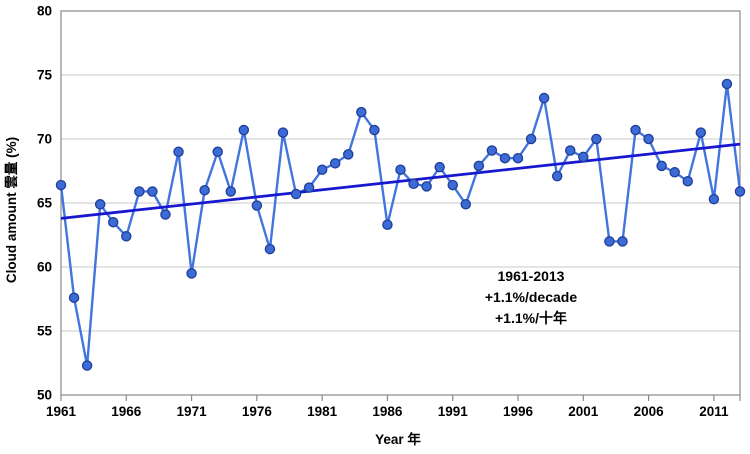  I want to click on annotation-line-1: 1961-2013, so click(531, 276).